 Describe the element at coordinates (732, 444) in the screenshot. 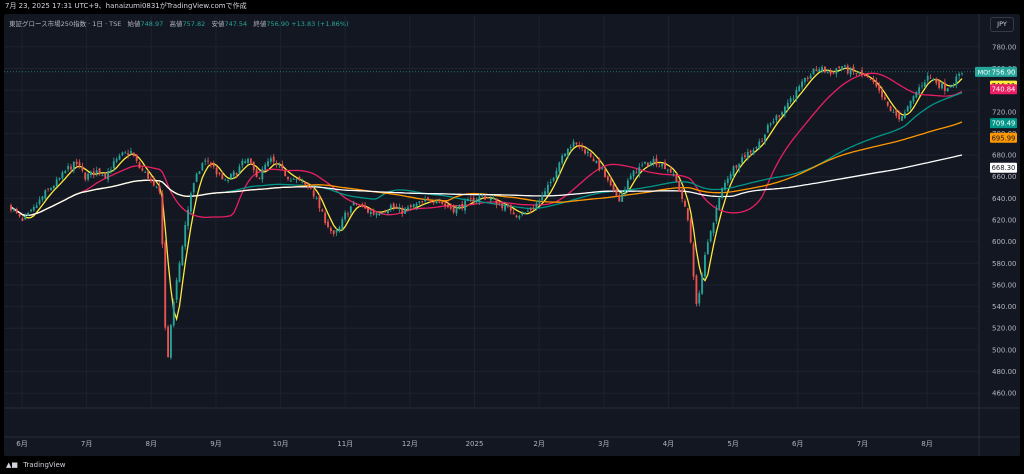

I see `x-tick-label: 5月` at that location.